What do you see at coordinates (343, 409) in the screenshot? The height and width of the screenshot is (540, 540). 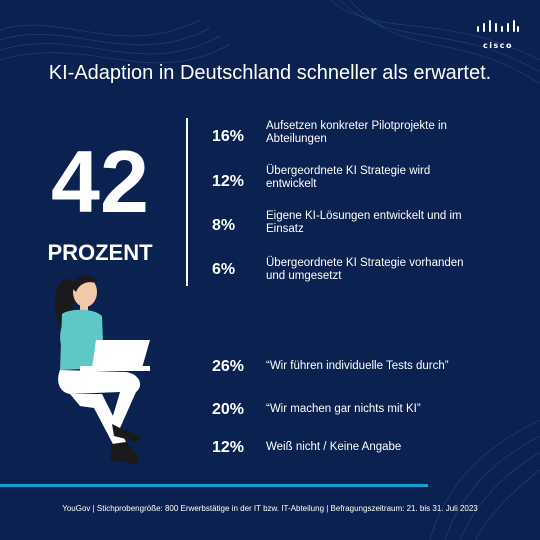 I see `stat-label: “Wir machen gar nichts mit KI”` at bounding box center [343, 409].